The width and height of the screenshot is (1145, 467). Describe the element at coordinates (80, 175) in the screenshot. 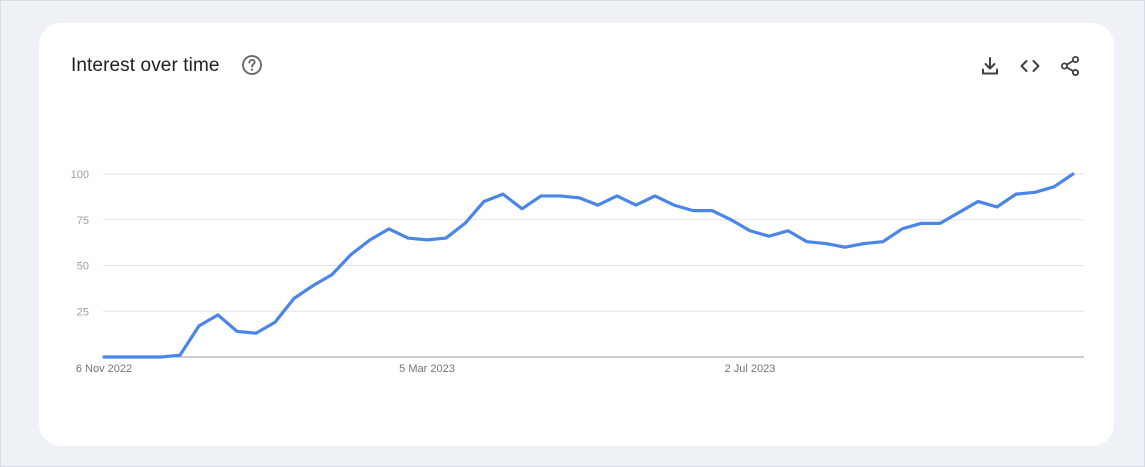

I see `y-tick-label: 100` at that location.